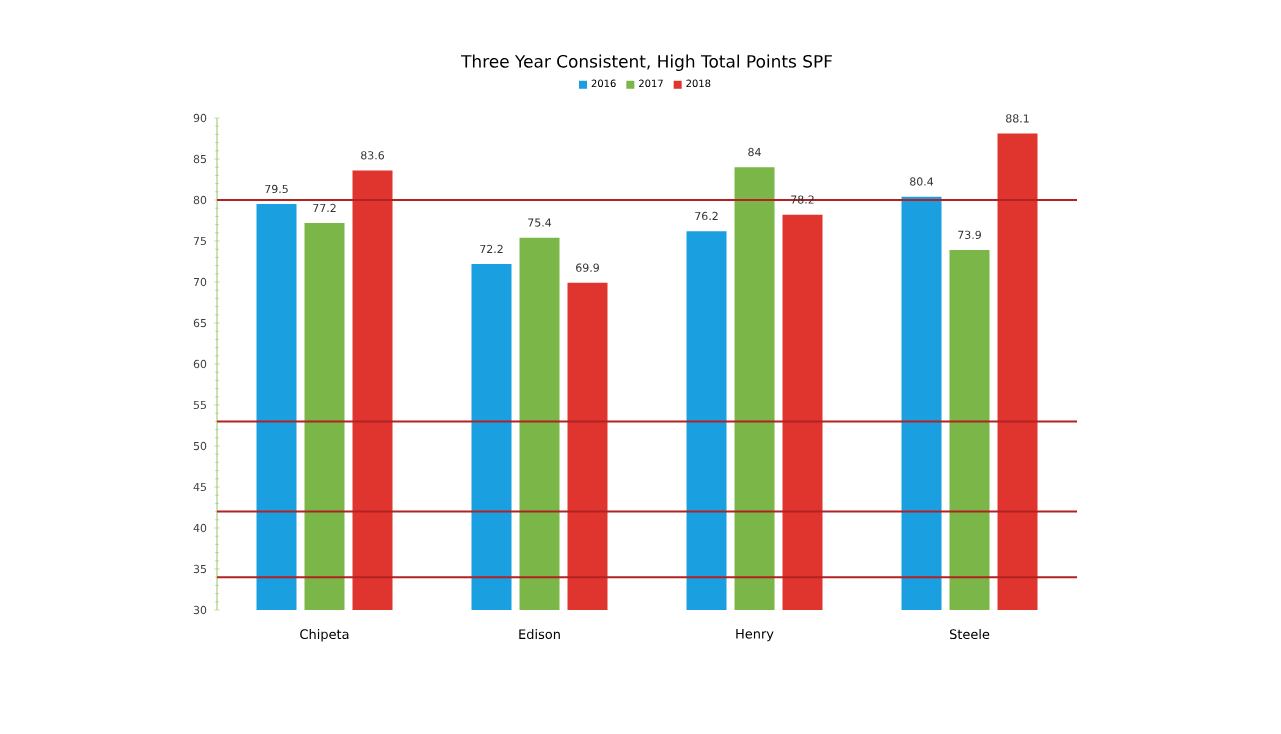 The height and width of the screenshot is (734, 1281). What do you see at coordinates (200, 446) in the screenshot?
I see `y-tick-label: 50` at bounding box center [200, 446].